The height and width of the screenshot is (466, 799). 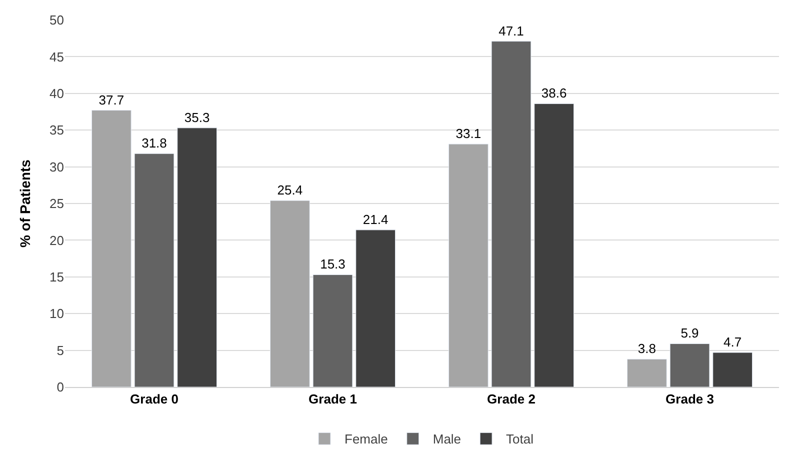 What do you see at coordinates (447, 439) in the screenshot?
I see `legend-label: Male` at bounding box center [447, 439].